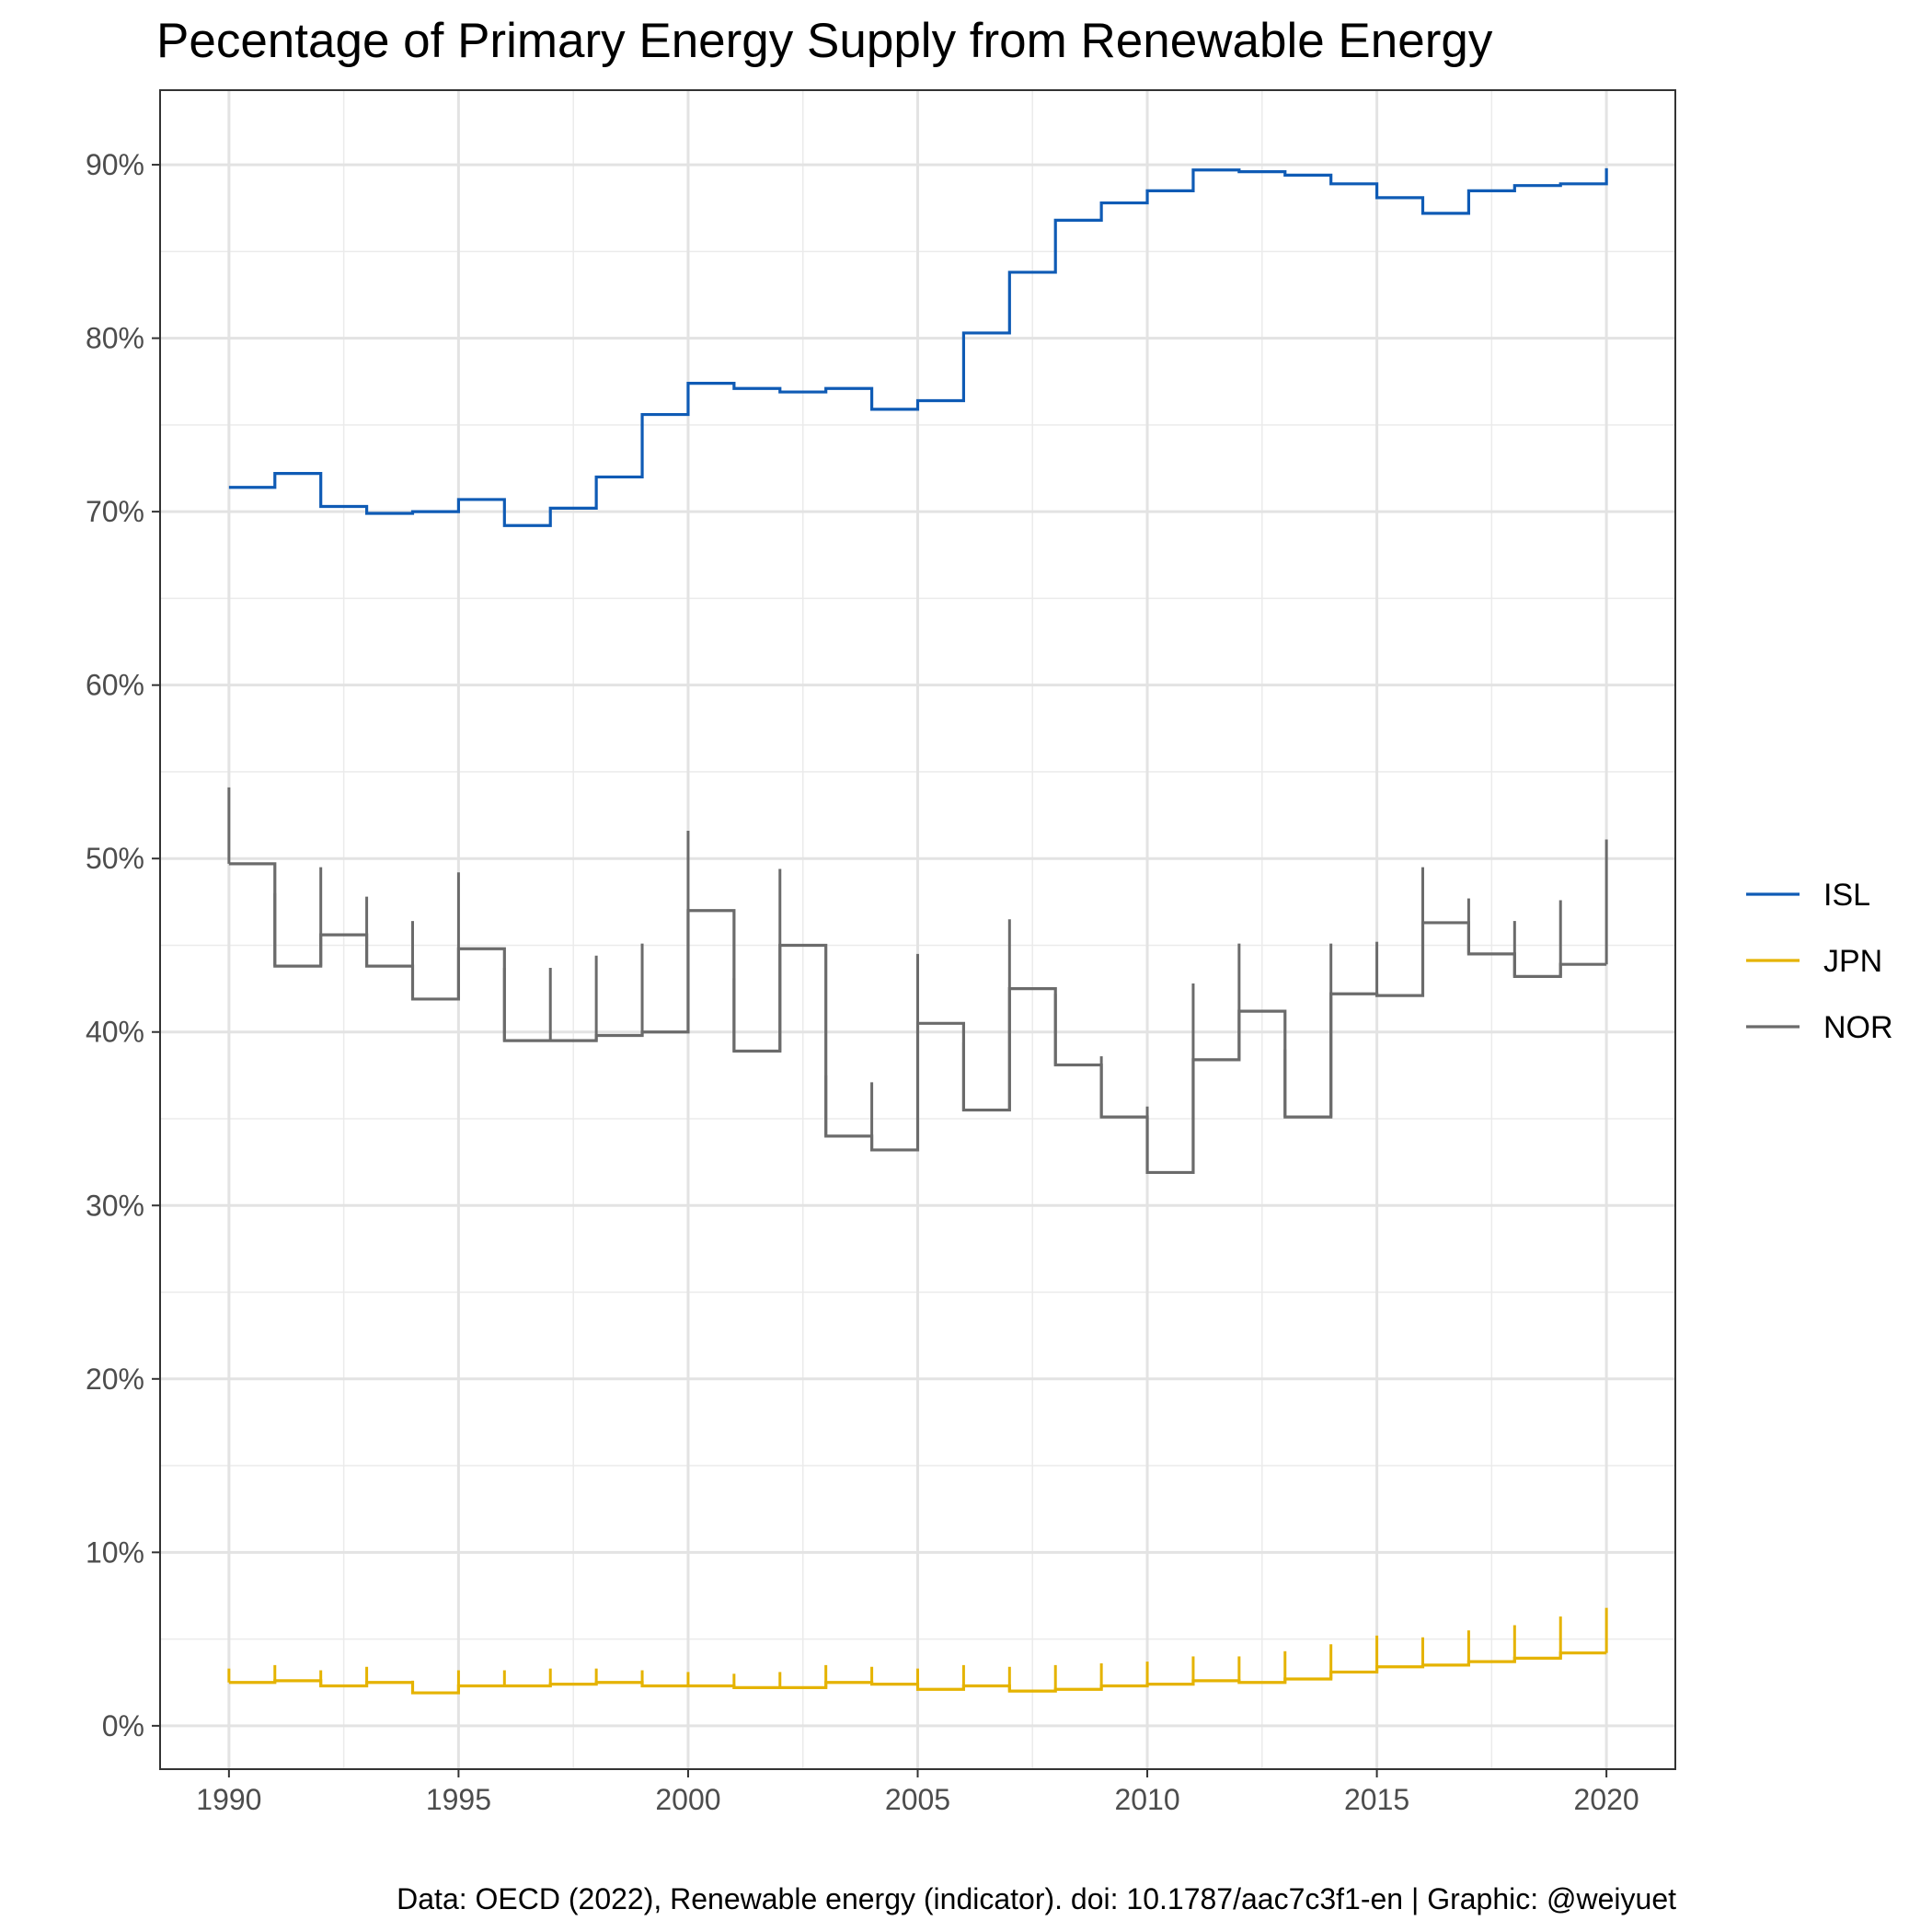  Describe the element at coordinates (1852, 961) in the screenshot. I see `legend-label-jpn: JPN` at that location.